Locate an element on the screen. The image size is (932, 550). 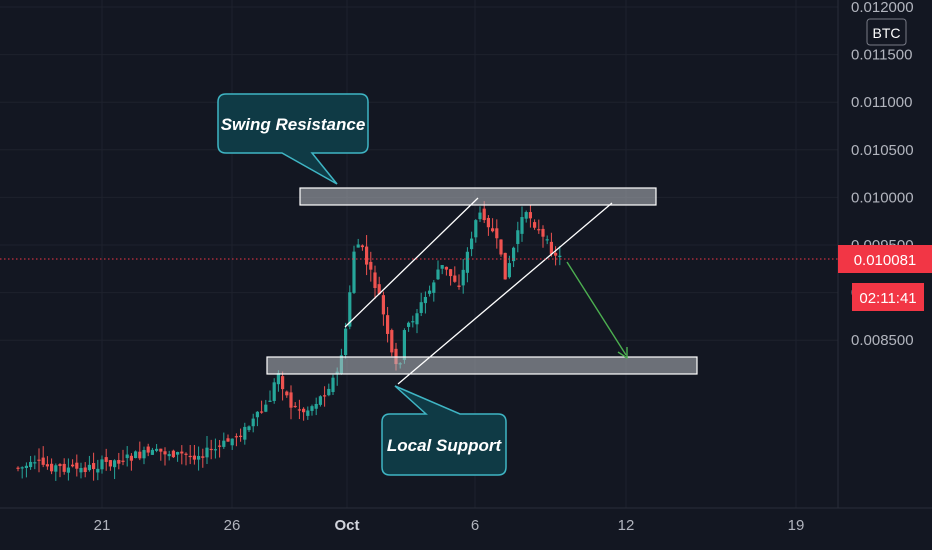
countdown-box is located at coordinates (888, 297).